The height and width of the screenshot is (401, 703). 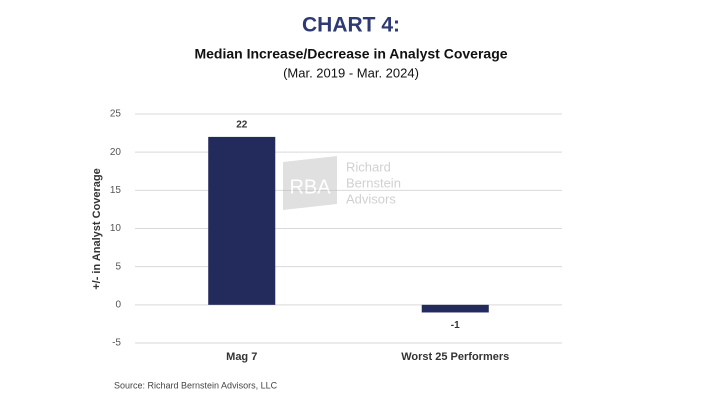 What do you see at coordinates (371, 198) in the screenshot?
I see `watermark-line: Advisors` at bounding box center [371, 198].